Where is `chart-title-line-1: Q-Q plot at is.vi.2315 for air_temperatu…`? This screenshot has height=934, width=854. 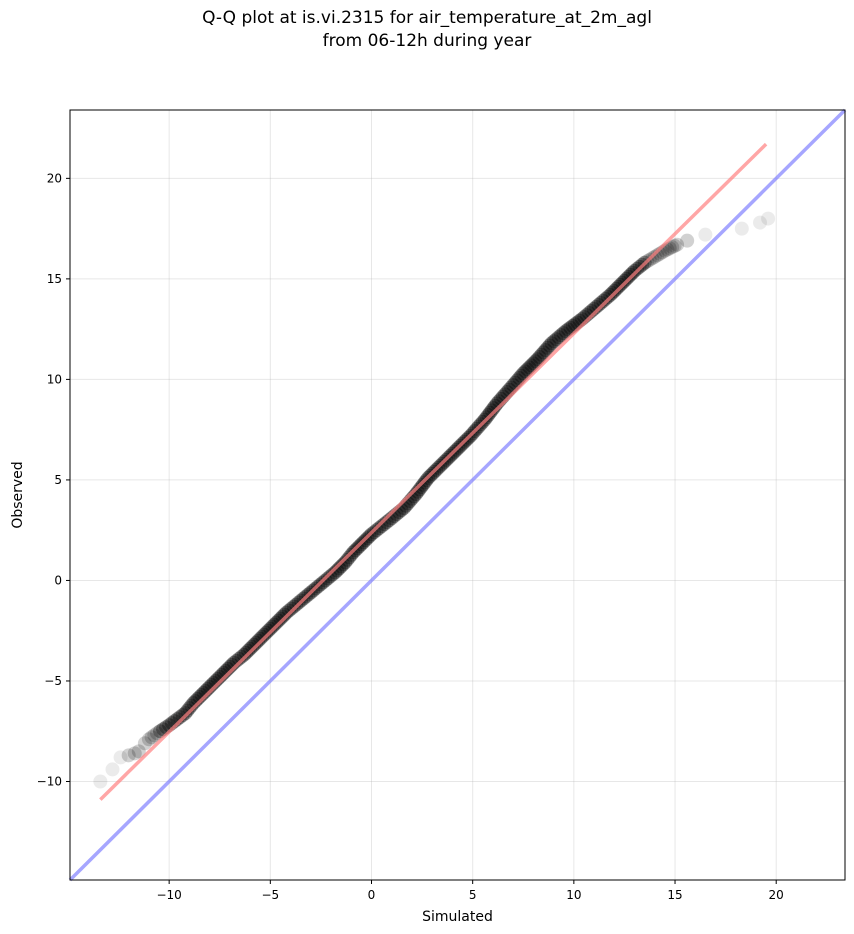
chart-title-line-1: Q-Q plot at is.vi.2315 for air_temperatu… is located at coordinates (427, 18).